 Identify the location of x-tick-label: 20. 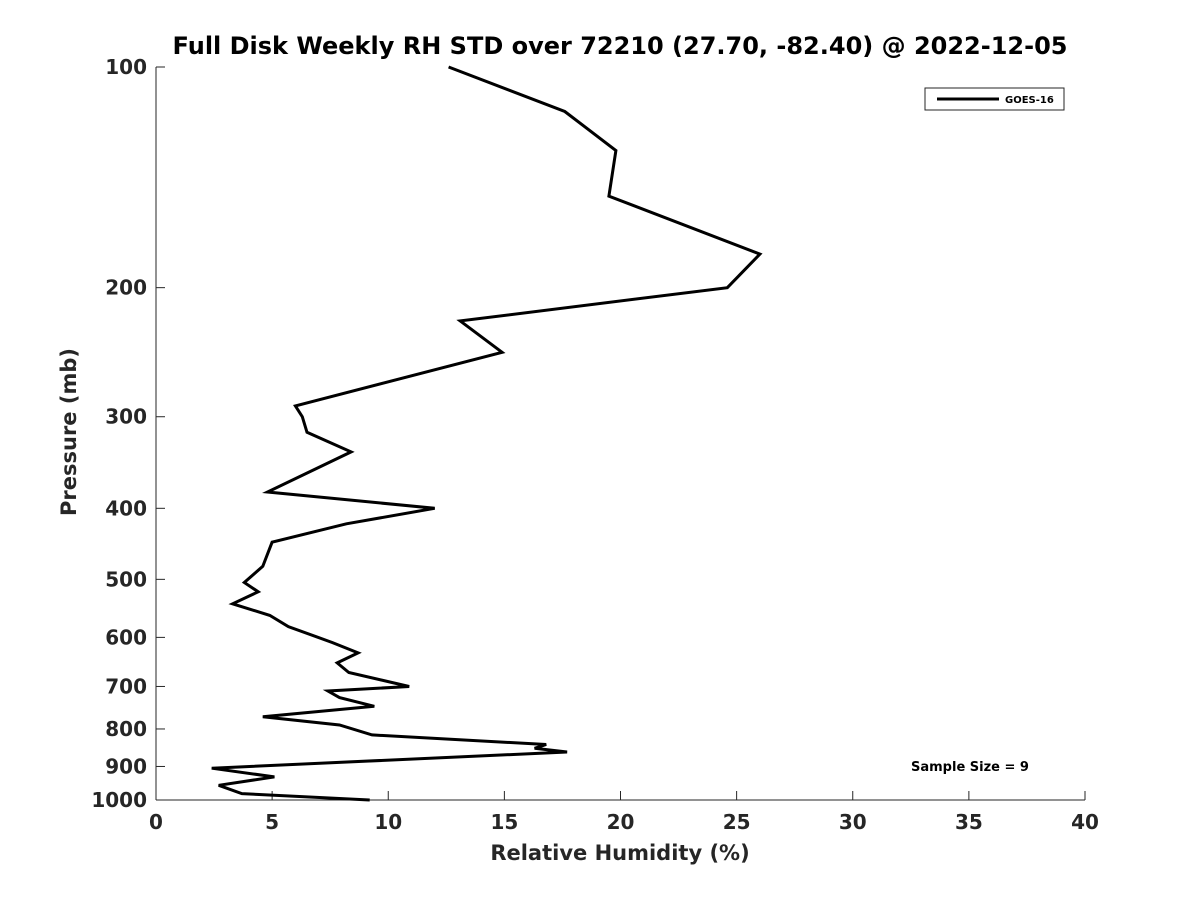
(621, 822).